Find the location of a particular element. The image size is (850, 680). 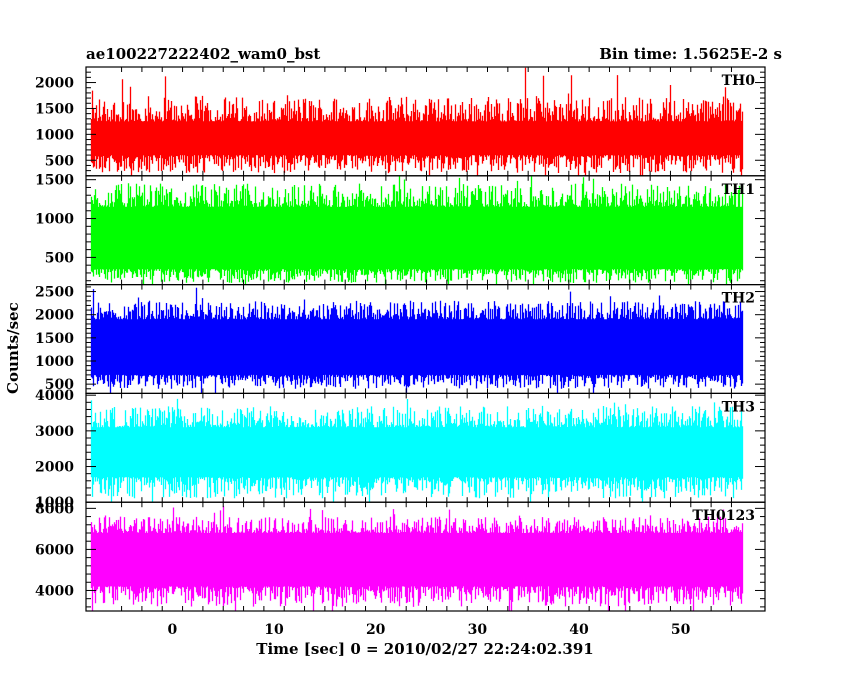

y-axis-label: Counts/sec is located at coordinates (13, 348).